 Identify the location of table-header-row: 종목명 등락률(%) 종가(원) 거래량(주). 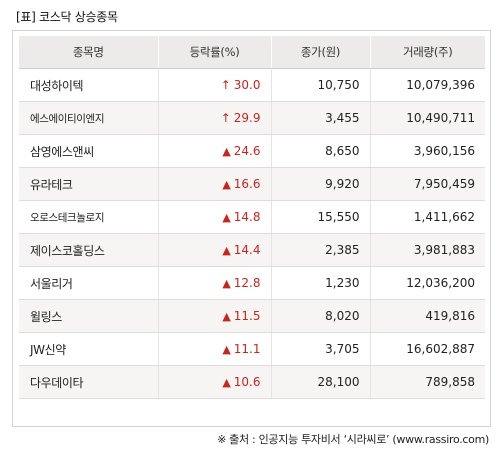
(252, 52).